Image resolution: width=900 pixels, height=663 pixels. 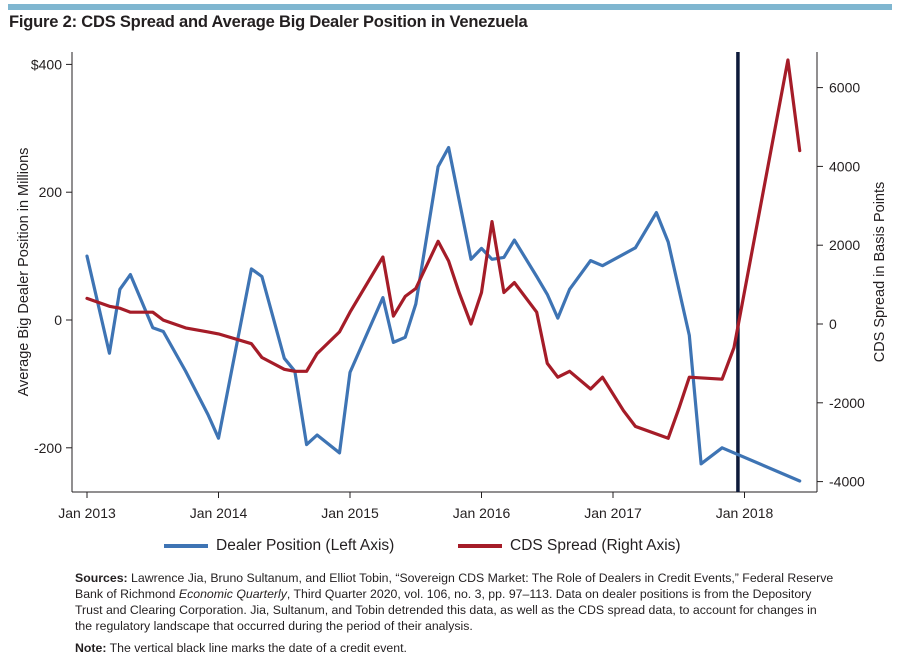 I want to click on legend-swatch-dealer, so click(x=186, y=546).